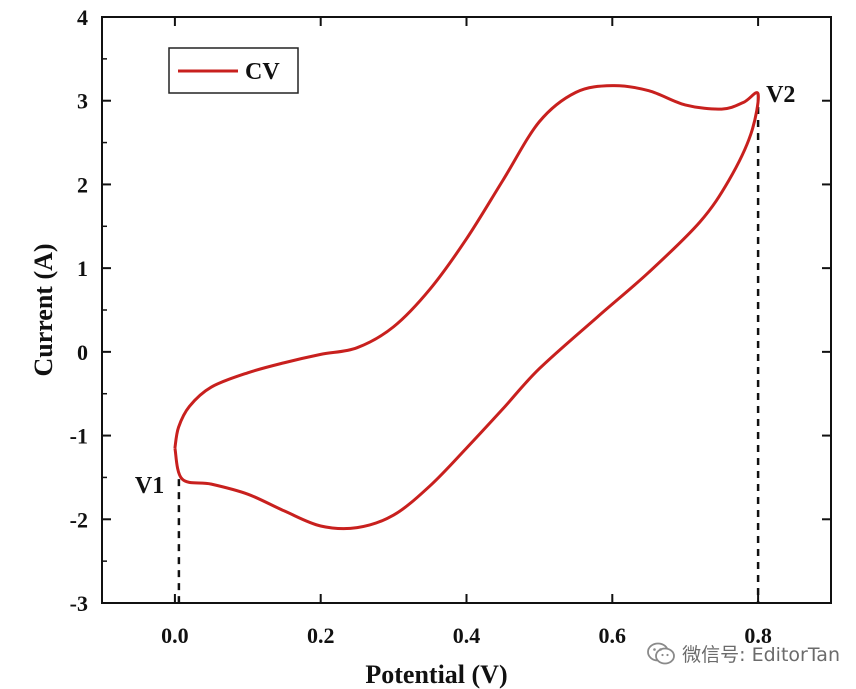  What do you see at coordinates (175, 635) in the screenshot?
I see `x-tick-label: 0.0` at bounding box center [175, 635].